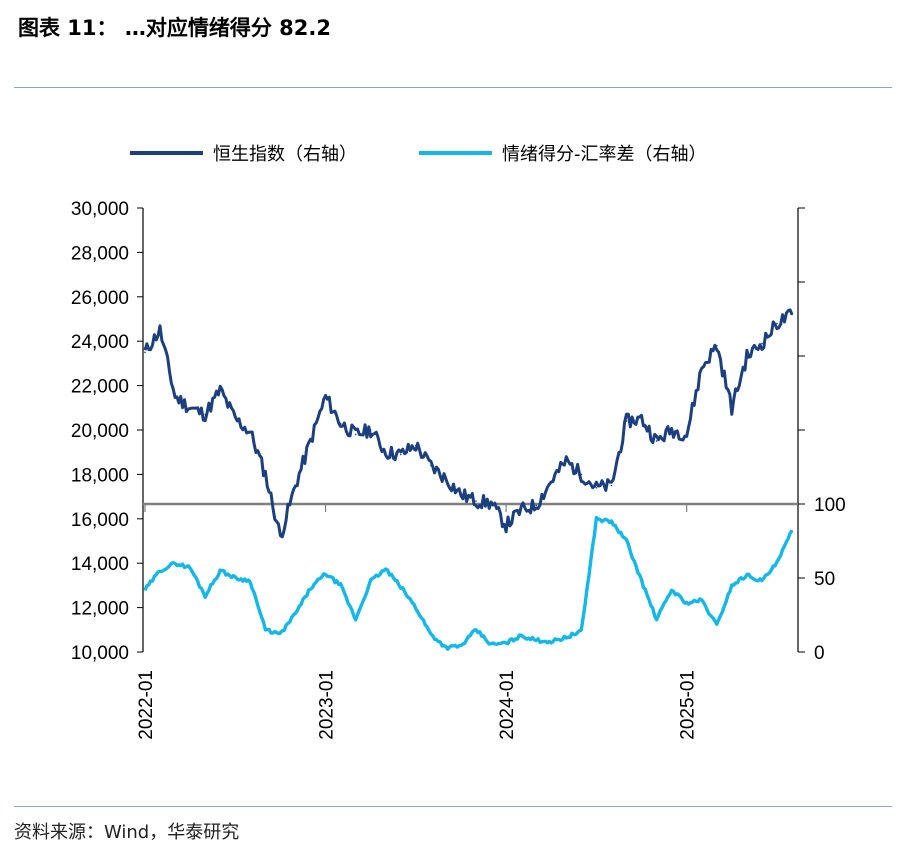 The width and height of the screenshot is (908, 862). Describe the element at coordinates (100, 342) in the screenshot. I see `left-axis-tick-label: 24,000` at that location.